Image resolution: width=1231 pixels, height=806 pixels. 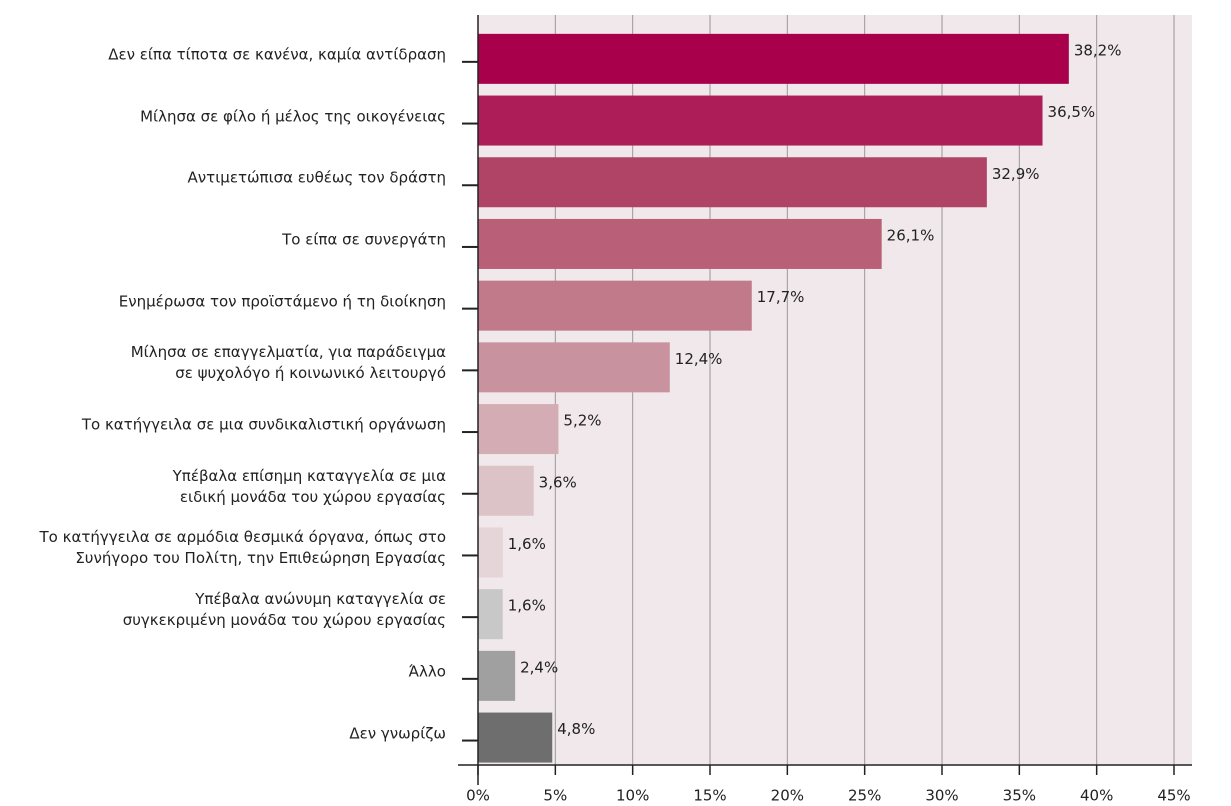 I want to click on x-tick-label: 5%, so click(x=555, y=796).